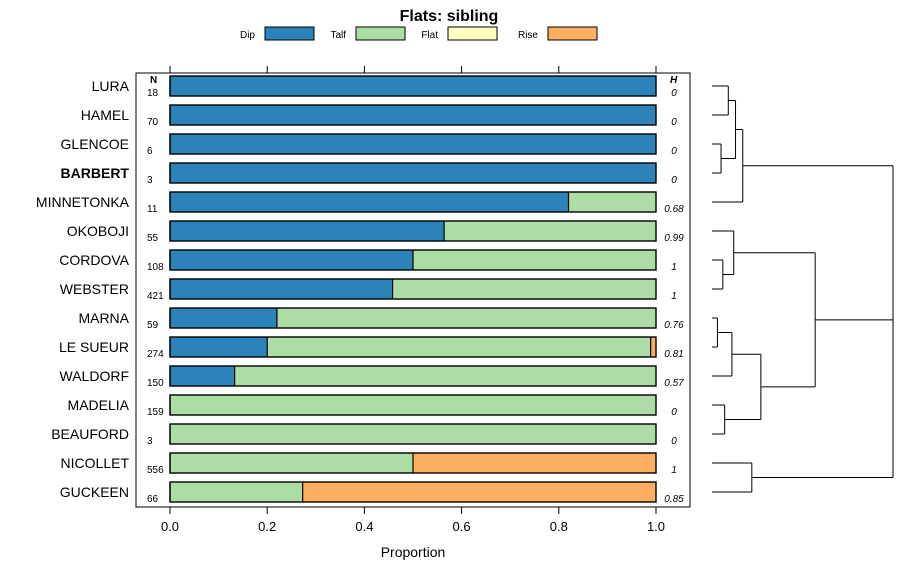  What do you see at coordinates (83, 202) in the screenshot?
I see `row-label-minnetonka: MINNETONKA` at bounding box center [83, 202].